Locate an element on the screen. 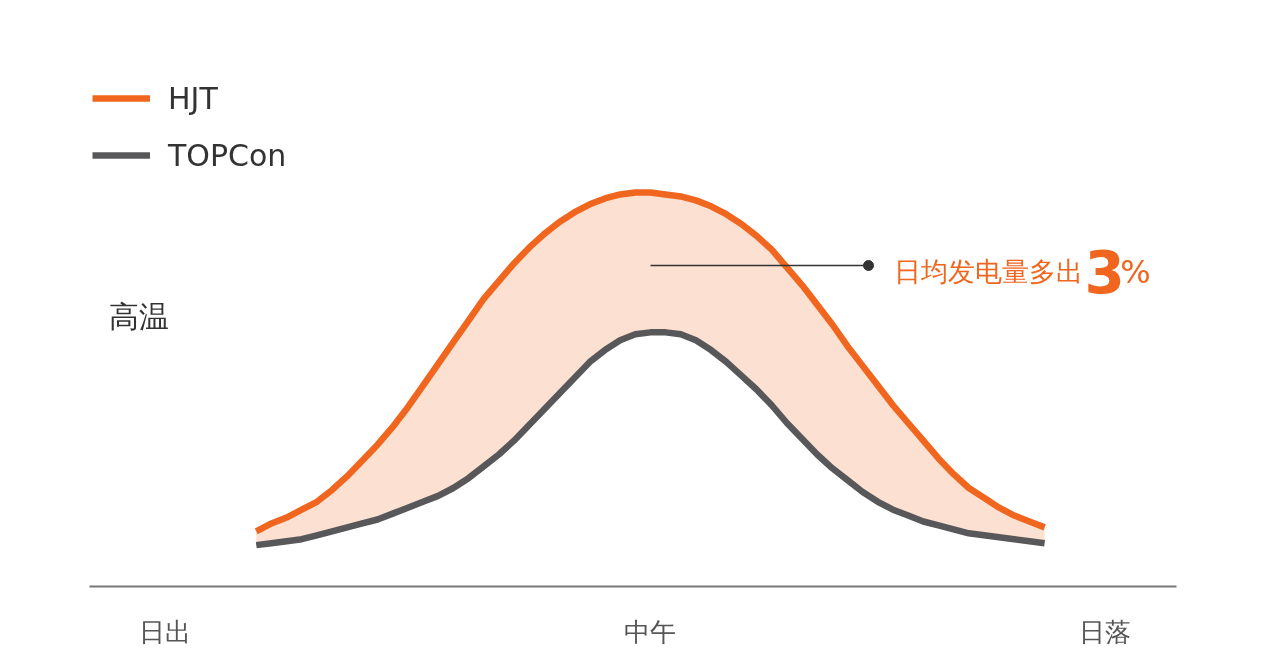  x-tick-label: 日落 is located at coordinates (1105, 631).